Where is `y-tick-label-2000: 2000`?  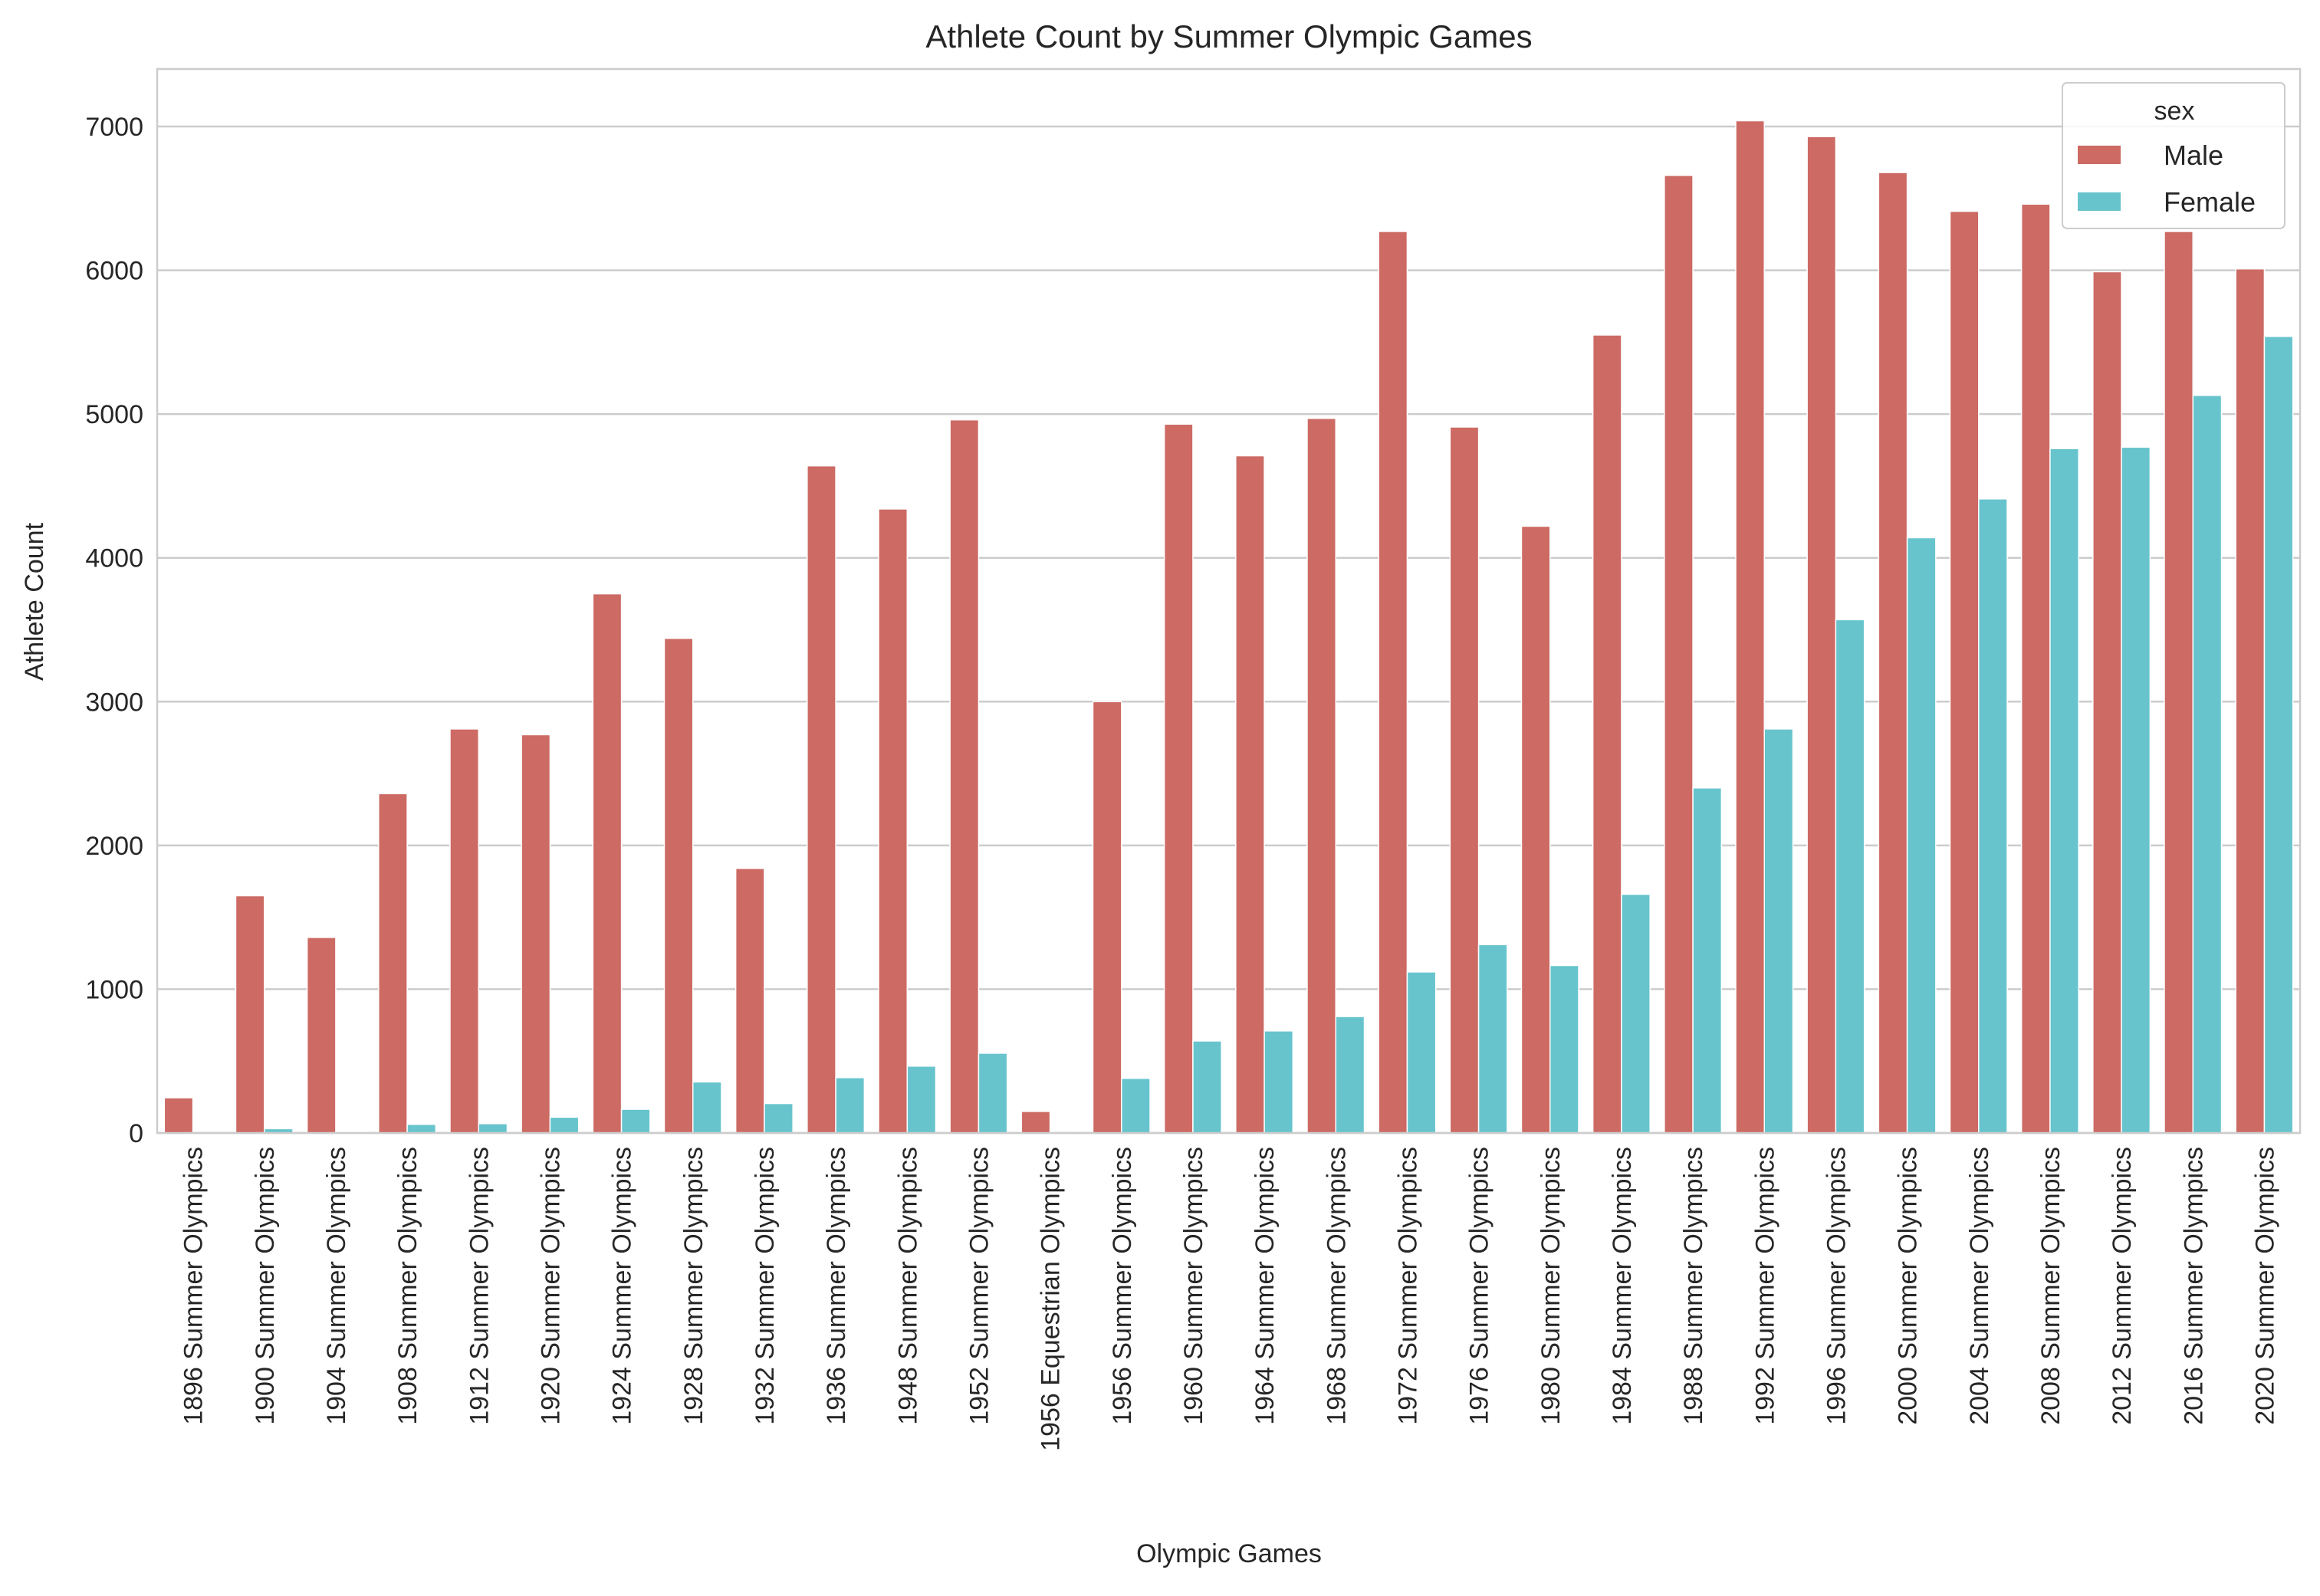
y-tick-label-2000: 2000 is located at coordinates (114, 846).